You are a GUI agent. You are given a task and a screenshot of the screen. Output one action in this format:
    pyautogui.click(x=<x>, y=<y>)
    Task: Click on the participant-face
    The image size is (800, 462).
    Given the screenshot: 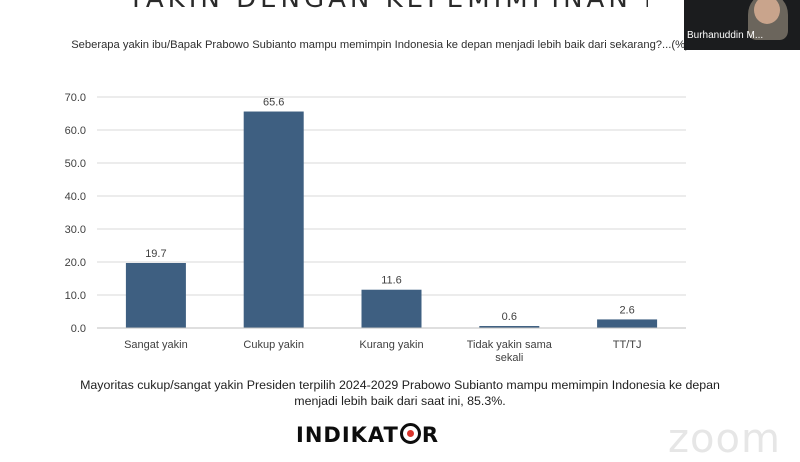 What is the action you would take?
    pyautogui.click(x=767, y=12)
    